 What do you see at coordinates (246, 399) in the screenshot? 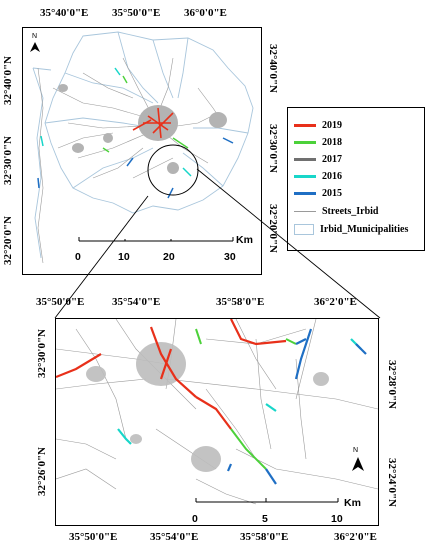
I see `bottom-roads-2018` at bounding box center [246, 399].